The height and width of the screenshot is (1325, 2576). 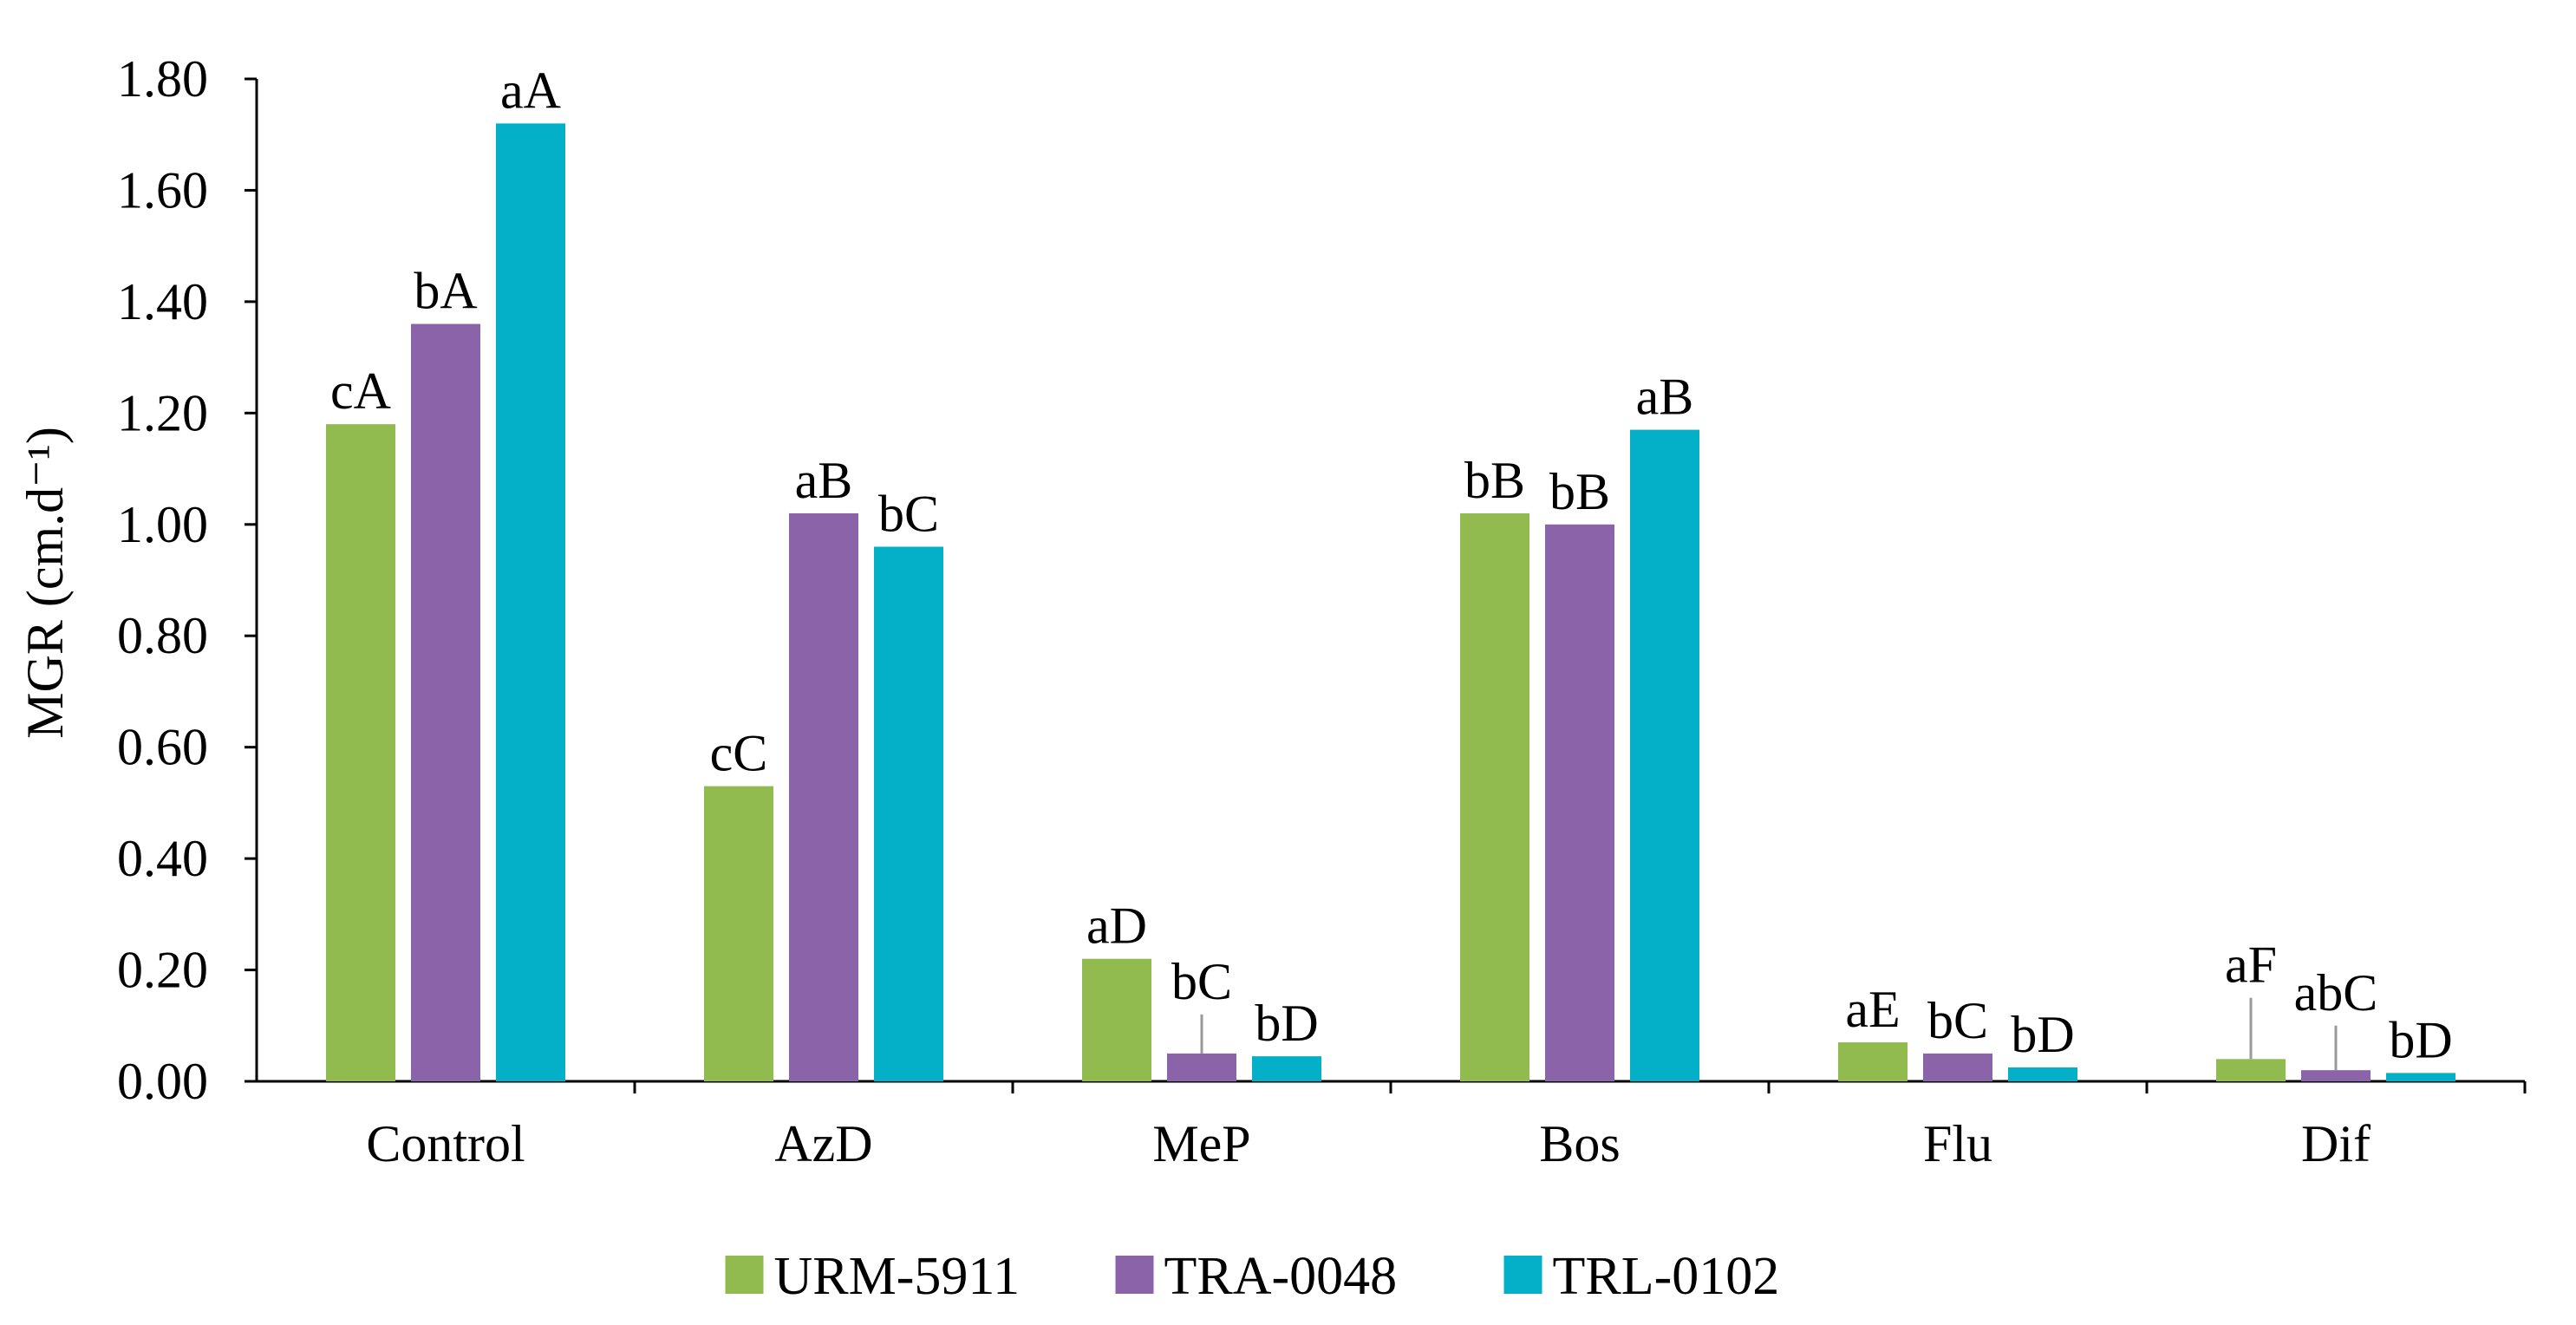 I want to click on legend: URM-5911 TRA-0048 TRL-0102, so click(x=1252, y=1276).